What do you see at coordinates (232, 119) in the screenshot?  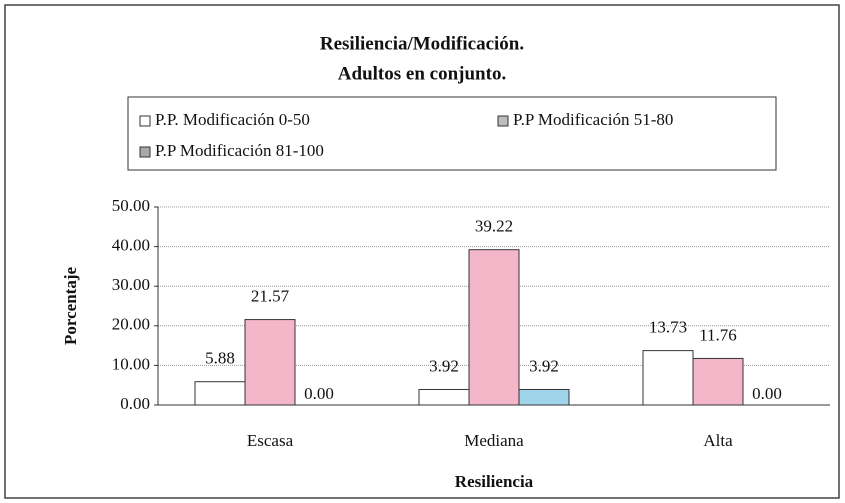 I see `legend-label: P.P. Modificación 0-50` at bounding box center [232, 119].